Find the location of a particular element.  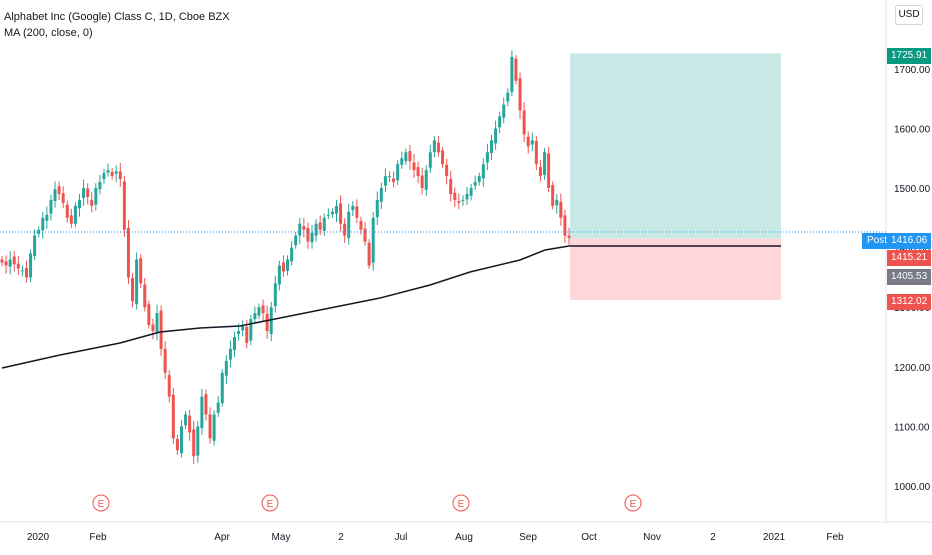

time-tick-label: Apr is located at coordinates (222, 537).